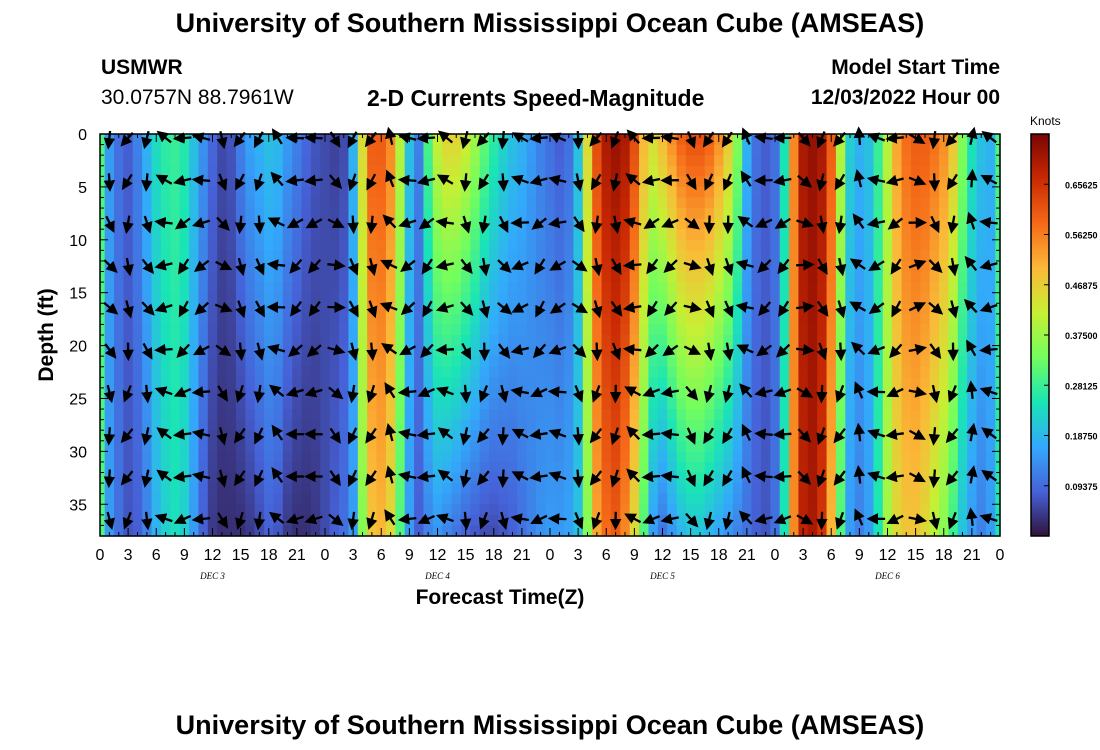 The height and width of the screenshot is (750, 1100). What do you see at coordinates (663, 555) in the screenshot?
I see `x-tick-label: 12` at bounding box center [663, 555].